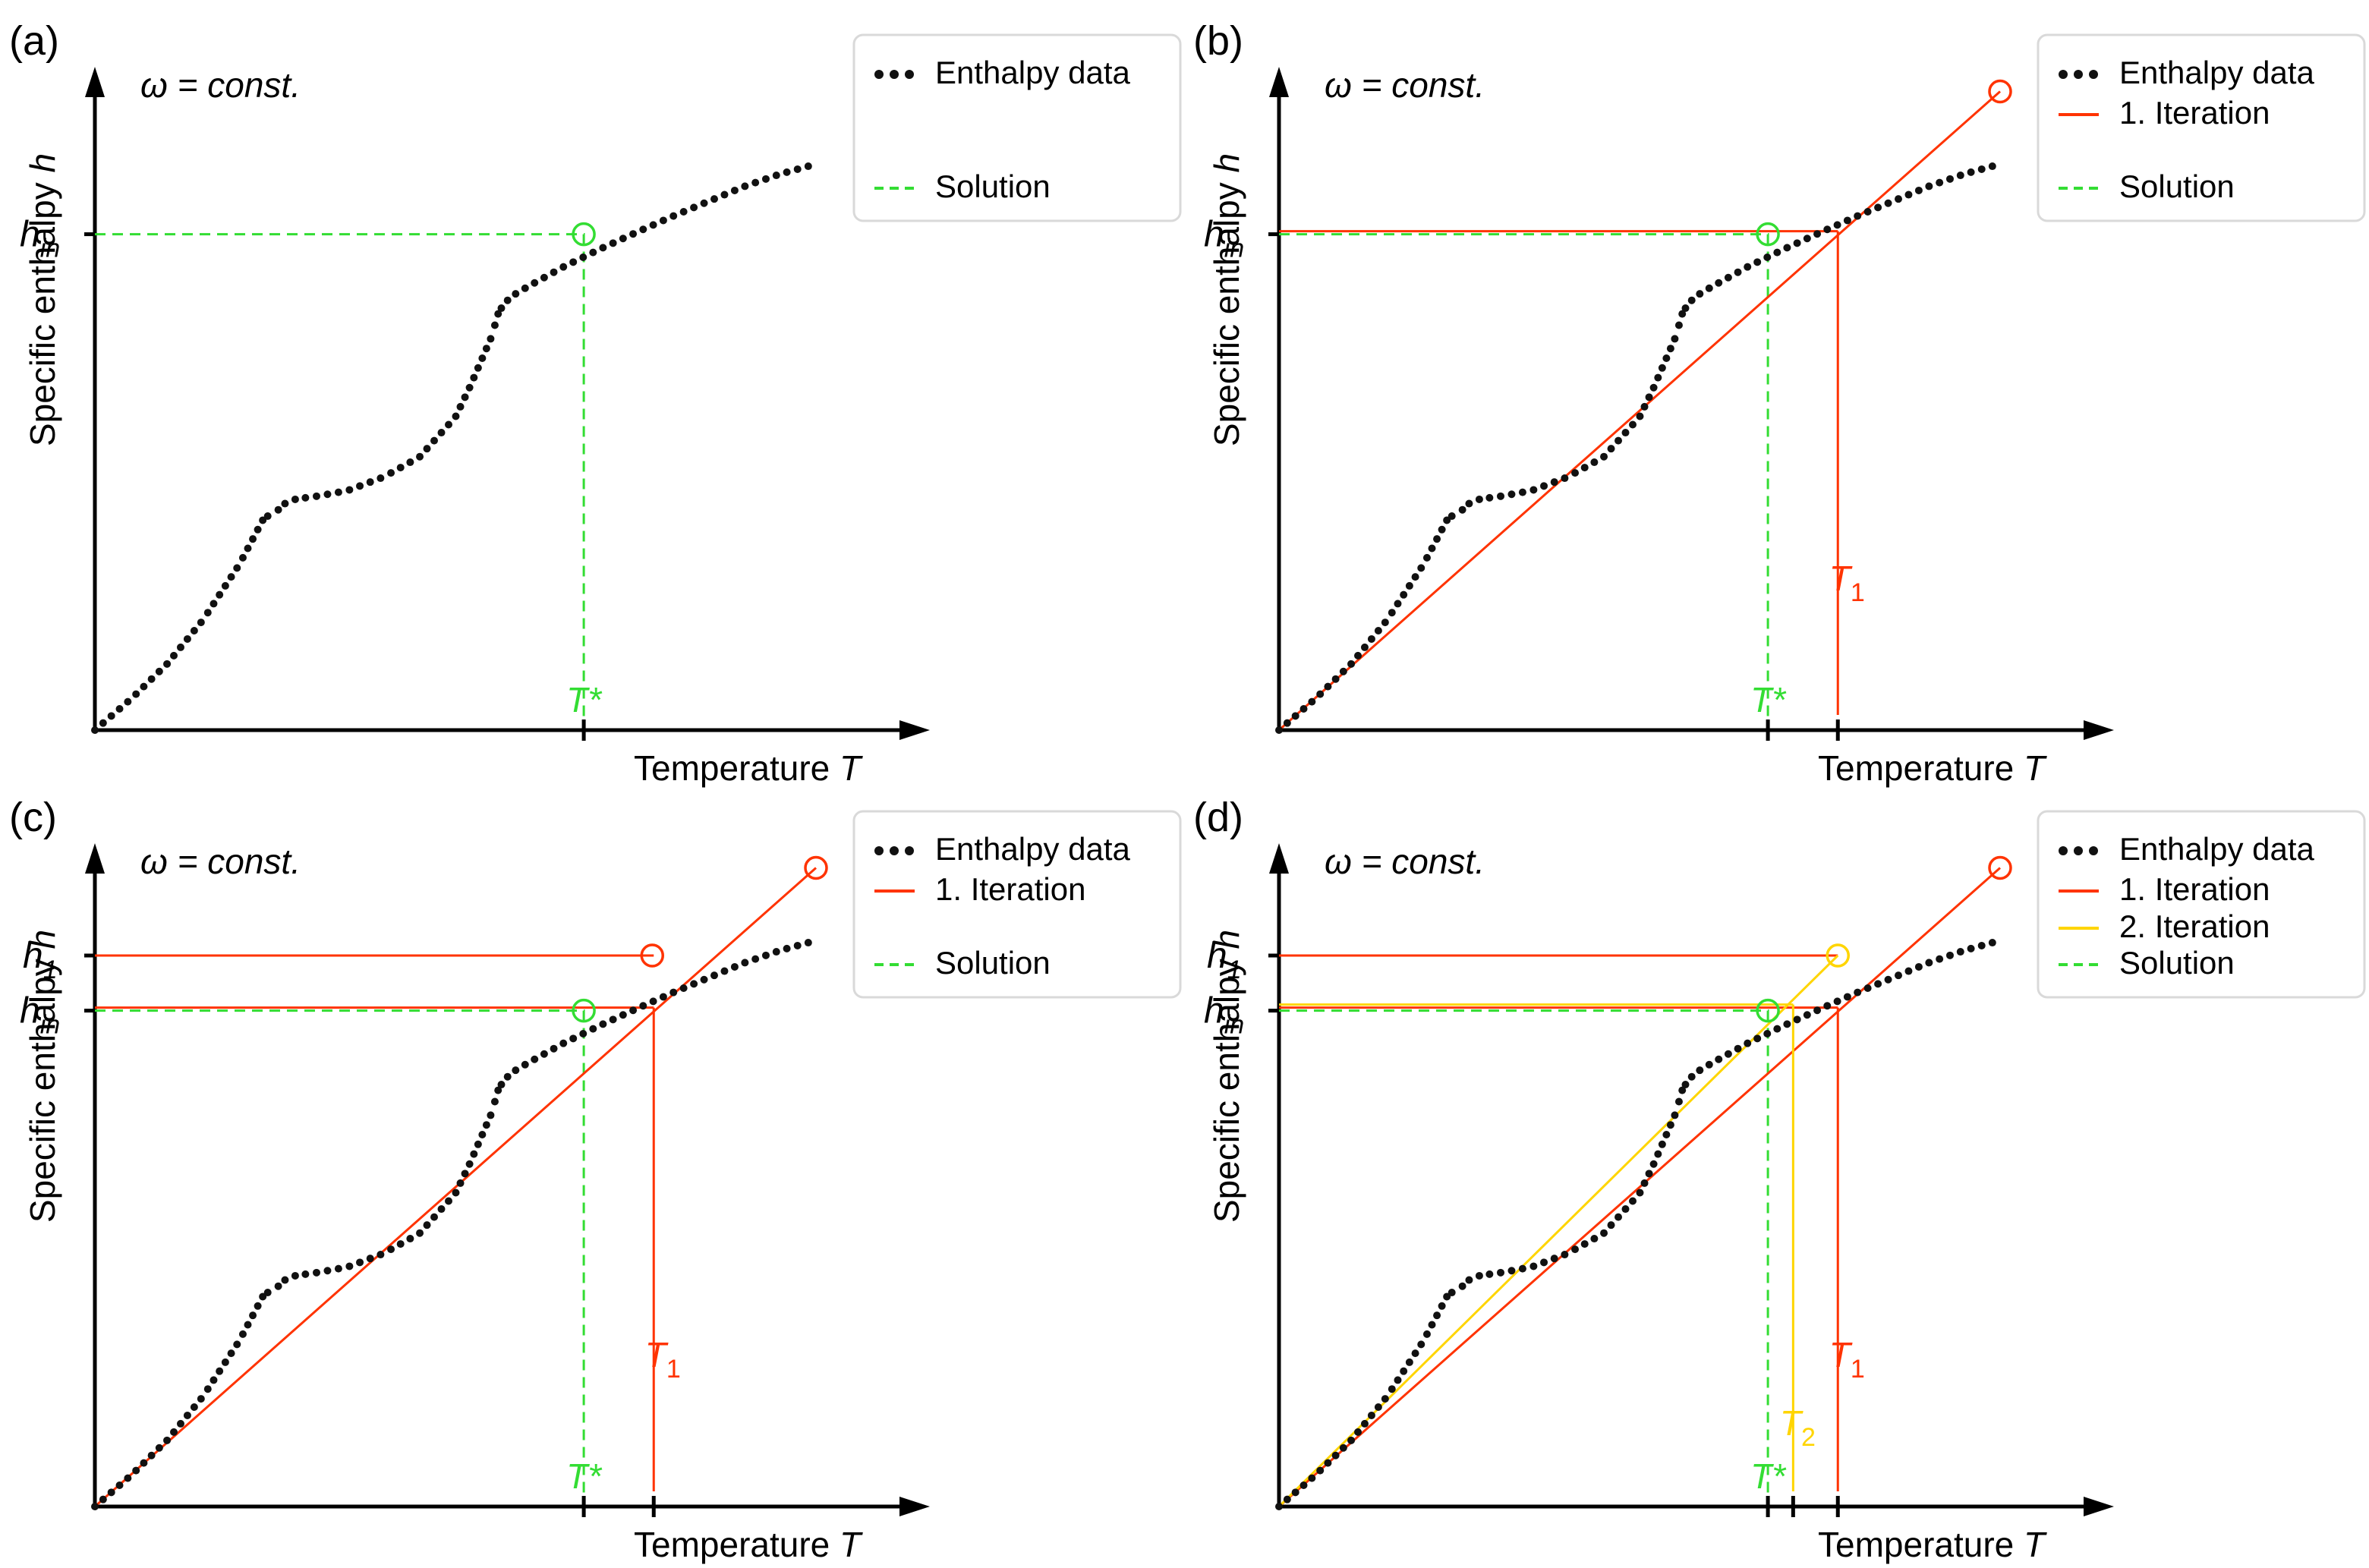  What do you see at coordinates (1218, 41) in the screenshot?
I see `panel-label: (b)` at bounding box center [1218, 41].